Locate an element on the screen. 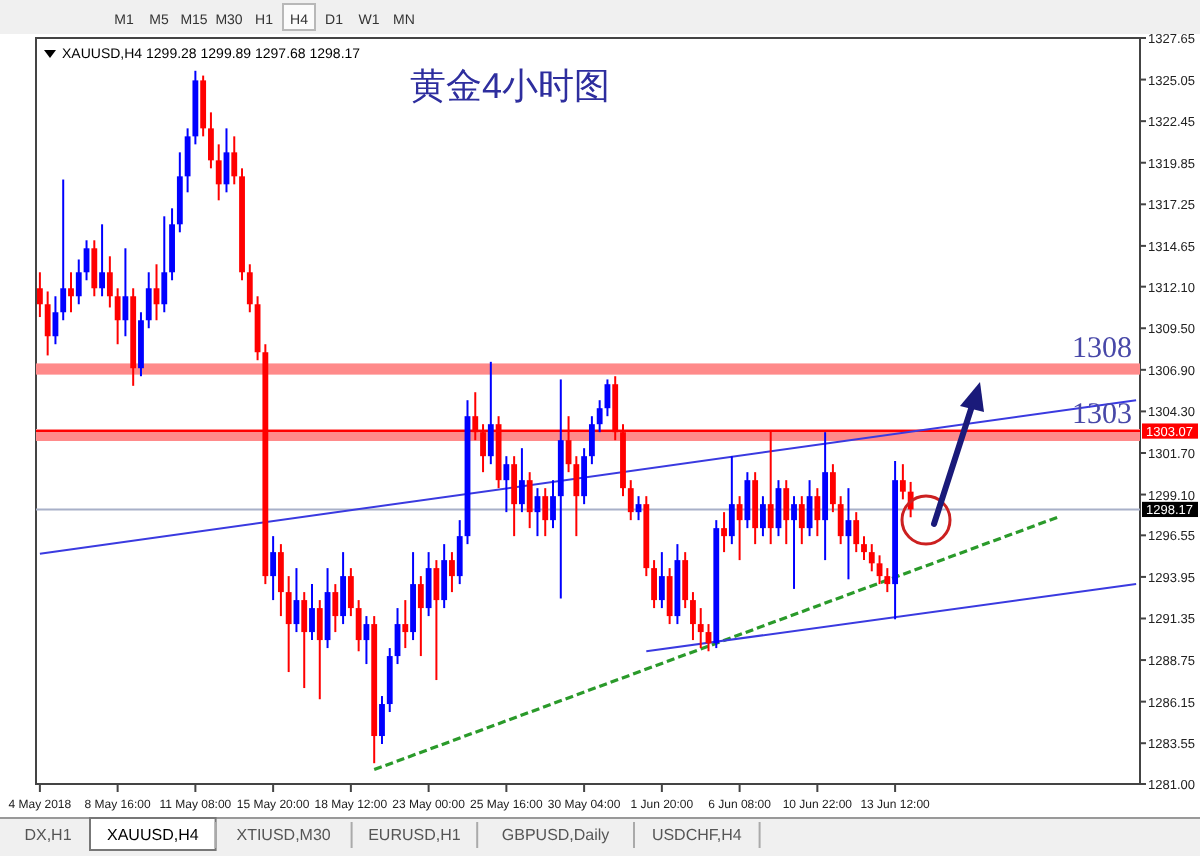 This screenshot has width=1200, height=856. band-label: 1303 is located at coordinates (1102, 414).